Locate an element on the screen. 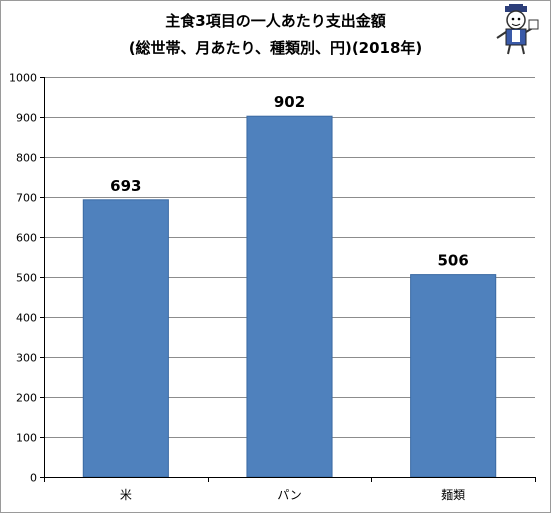  mascot-character-icon is located at coordinates (517, 29).